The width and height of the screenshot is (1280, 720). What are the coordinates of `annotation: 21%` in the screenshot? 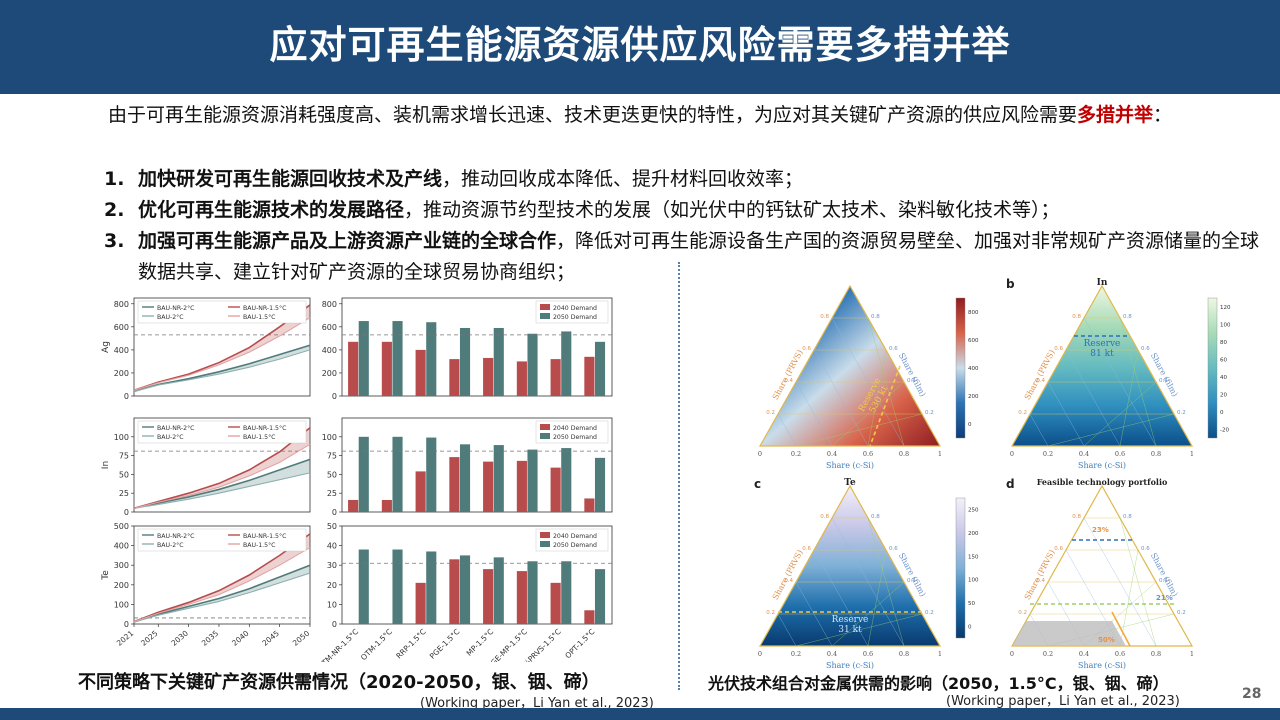 It's located at (1164, 598).